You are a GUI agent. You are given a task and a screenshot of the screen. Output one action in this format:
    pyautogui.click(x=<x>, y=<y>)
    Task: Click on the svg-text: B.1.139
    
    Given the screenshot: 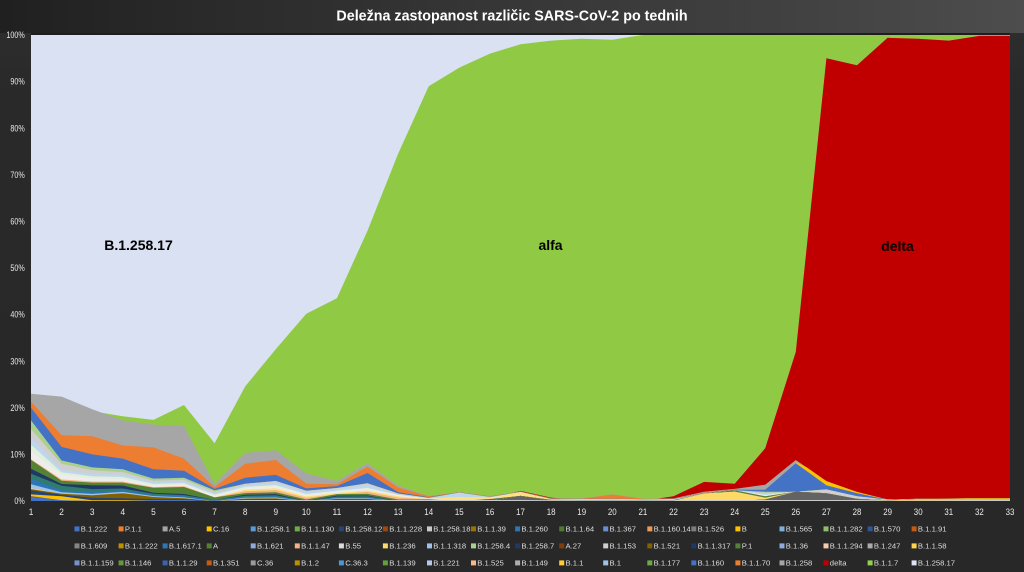 What is the action you would take?
    pyautogui.click(x=402, y=563)
    